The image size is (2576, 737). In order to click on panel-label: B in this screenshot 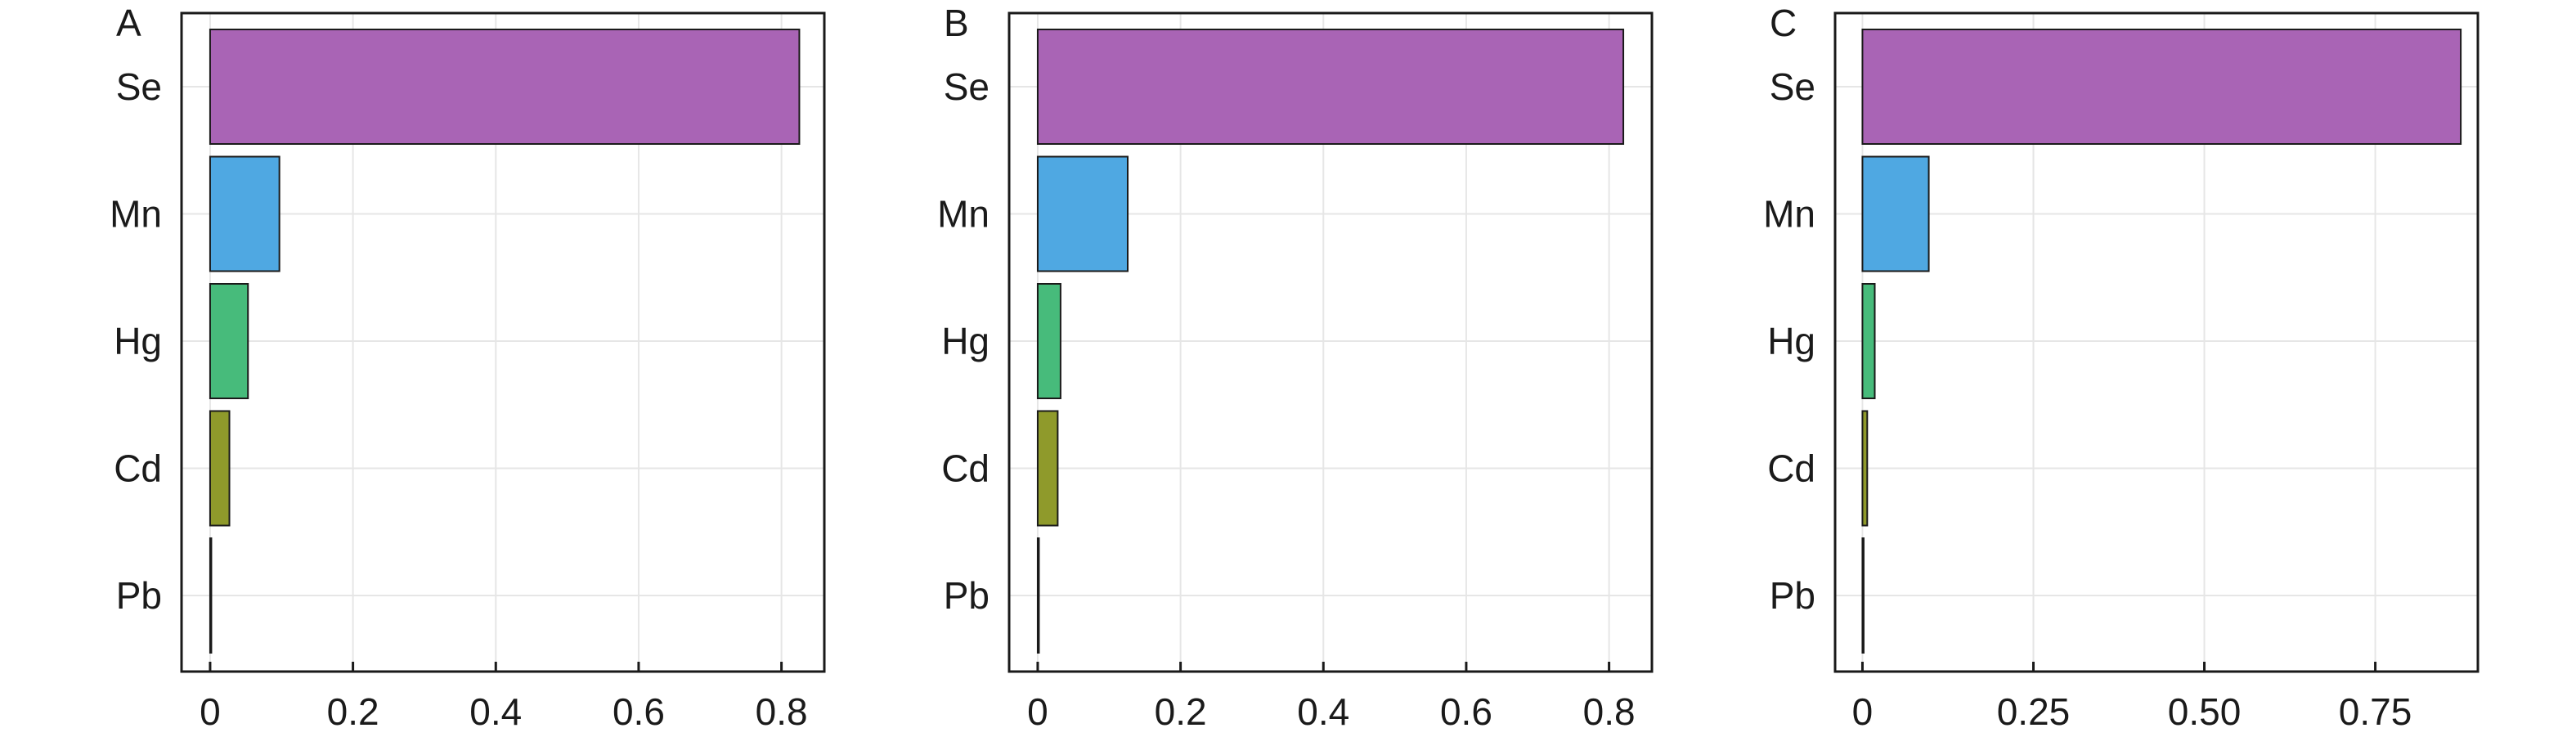, I will do `click(956, 23)`.